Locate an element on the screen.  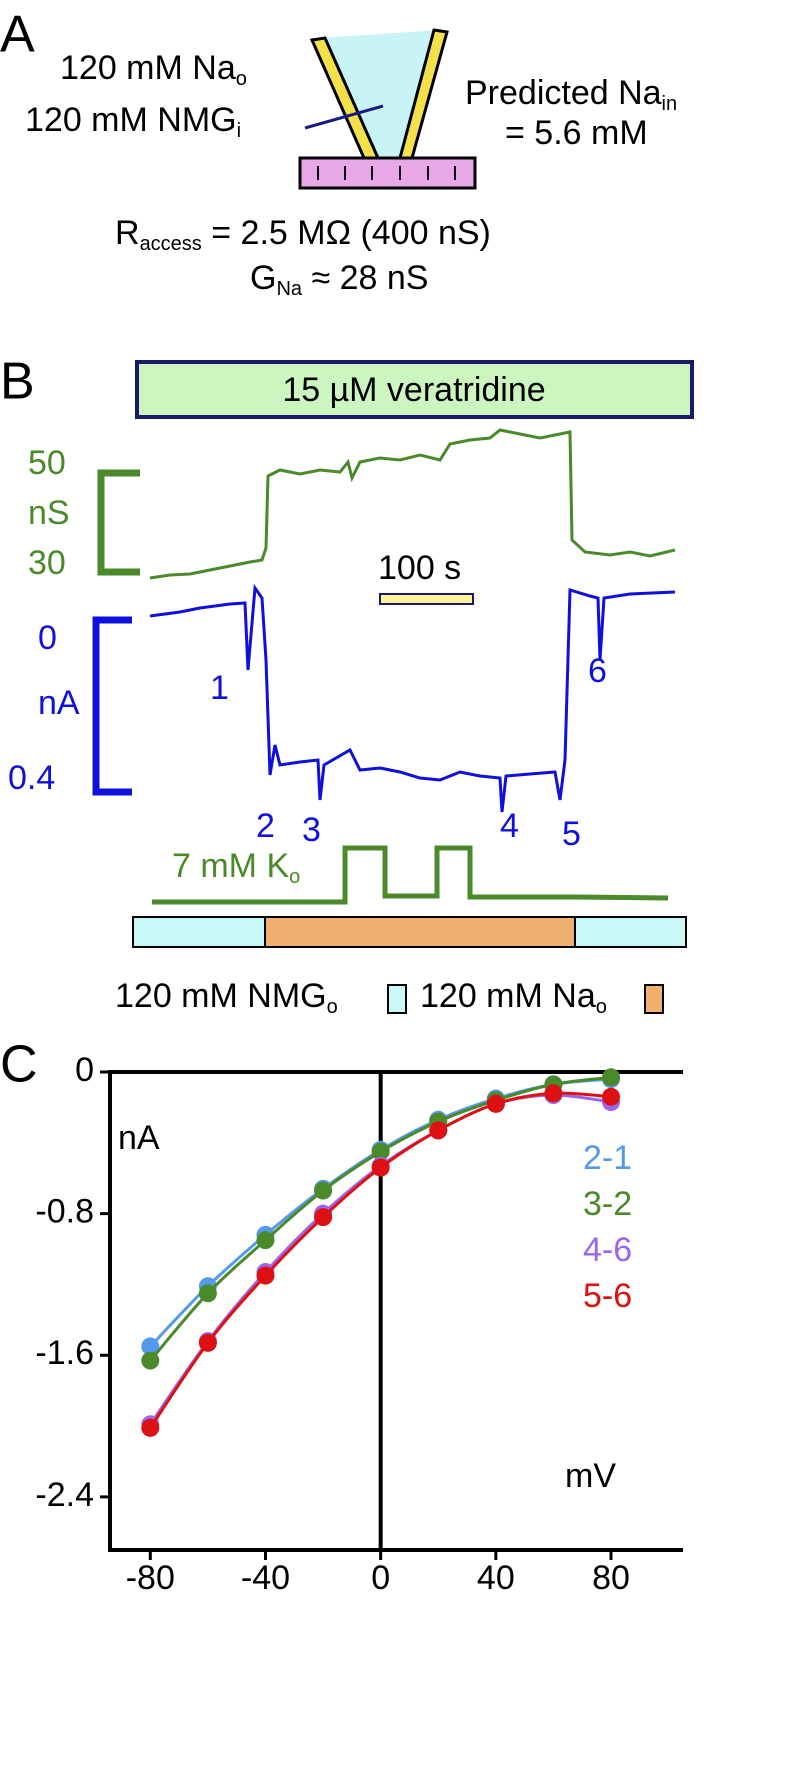
x-tick-label: 40 is located at coordinates (496, 1578).